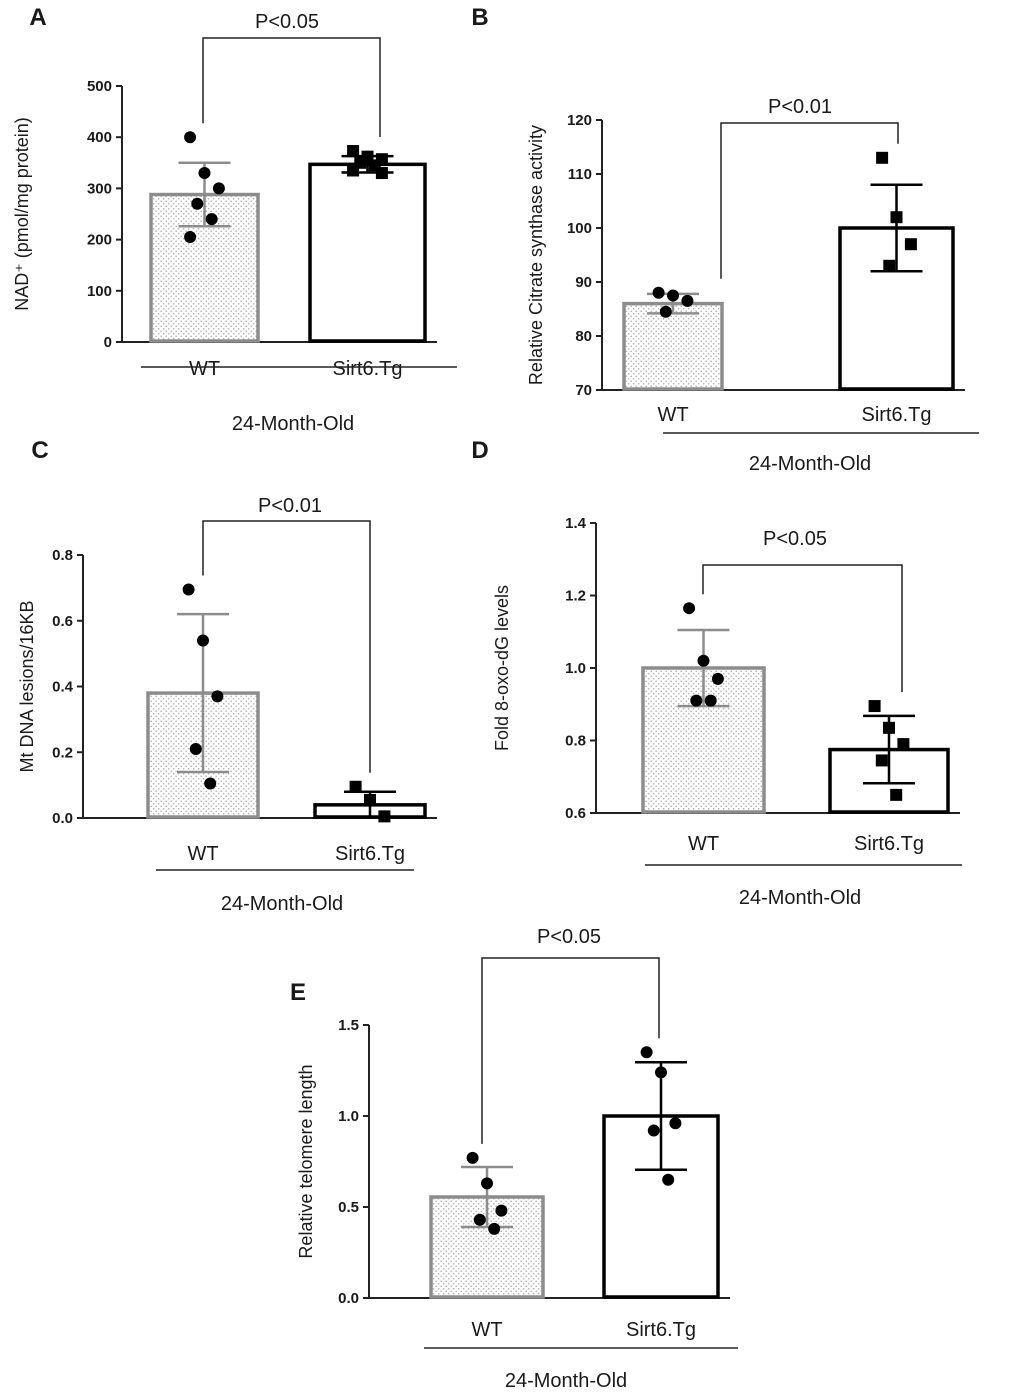 This screenshot has height=1393, width=1020. I want to click on y-tick-label: 110, so click(580, 174).